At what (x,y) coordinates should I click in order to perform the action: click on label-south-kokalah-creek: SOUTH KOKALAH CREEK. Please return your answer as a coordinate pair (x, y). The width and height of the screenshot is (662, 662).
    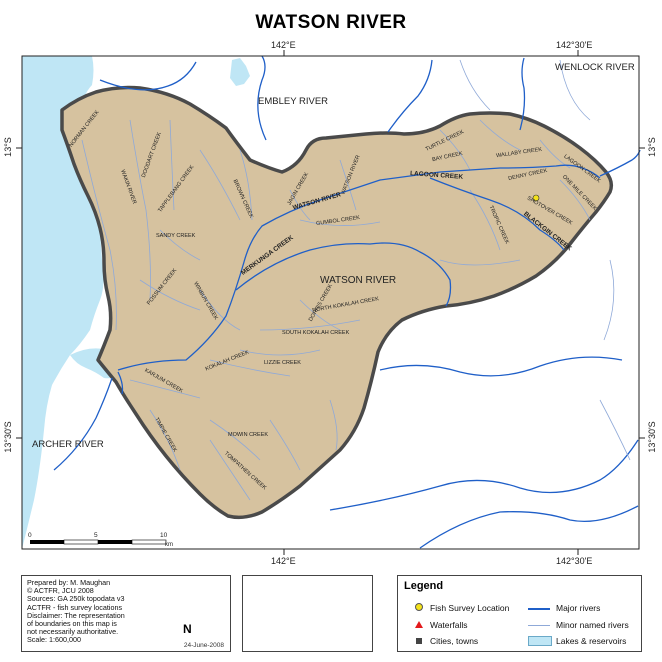
    Looking at the image, I should click on (316, 333).